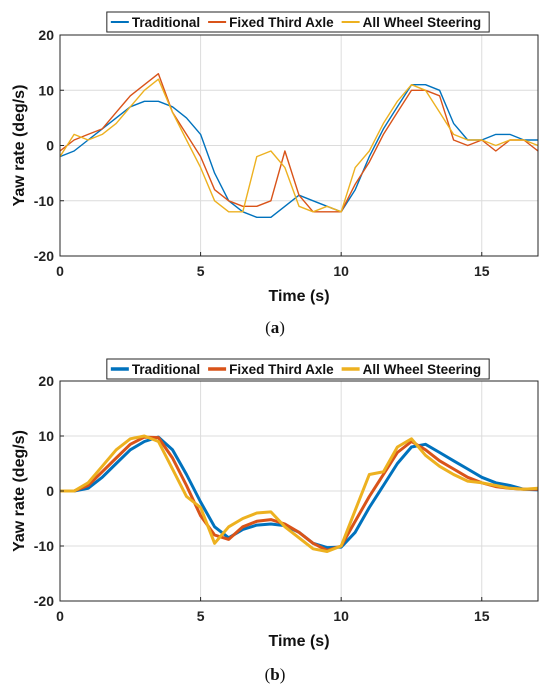  I want to click on series-group, so click(299, 493).